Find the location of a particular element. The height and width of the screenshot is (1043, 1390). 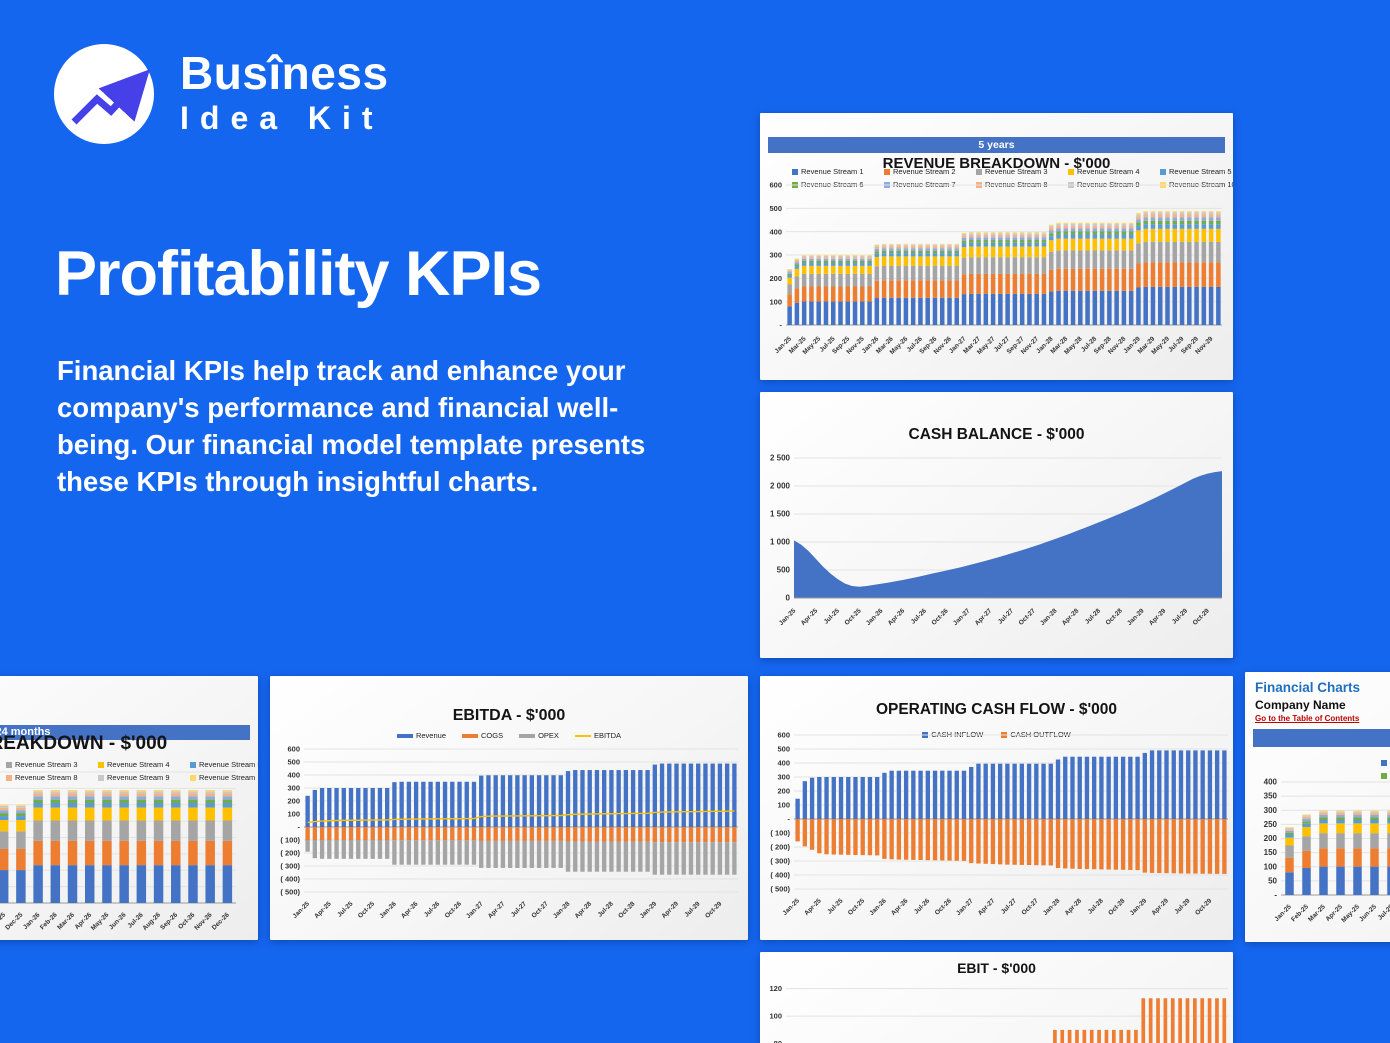

chart-legend: Revenue COGS OPEX EBITDA is located at coordinates (509, 735).